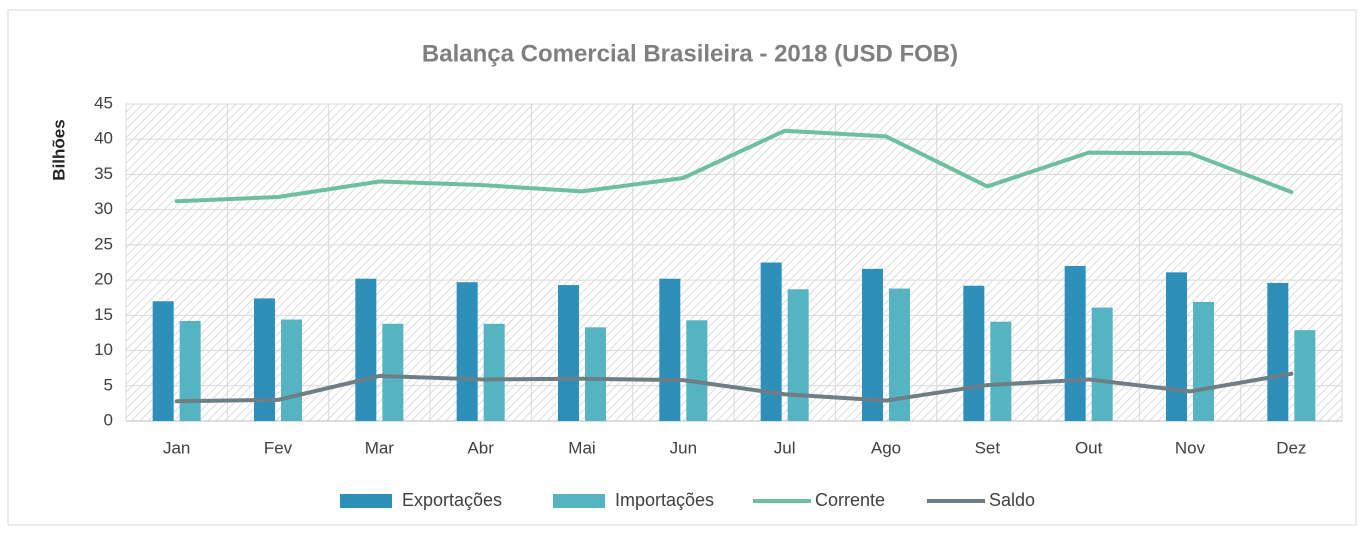 The image size is (1362, 533). What do you see at coordinates (108, 419) in the screenshot?
I see `y-tick-label: 0` at bounding box center [108, 419].